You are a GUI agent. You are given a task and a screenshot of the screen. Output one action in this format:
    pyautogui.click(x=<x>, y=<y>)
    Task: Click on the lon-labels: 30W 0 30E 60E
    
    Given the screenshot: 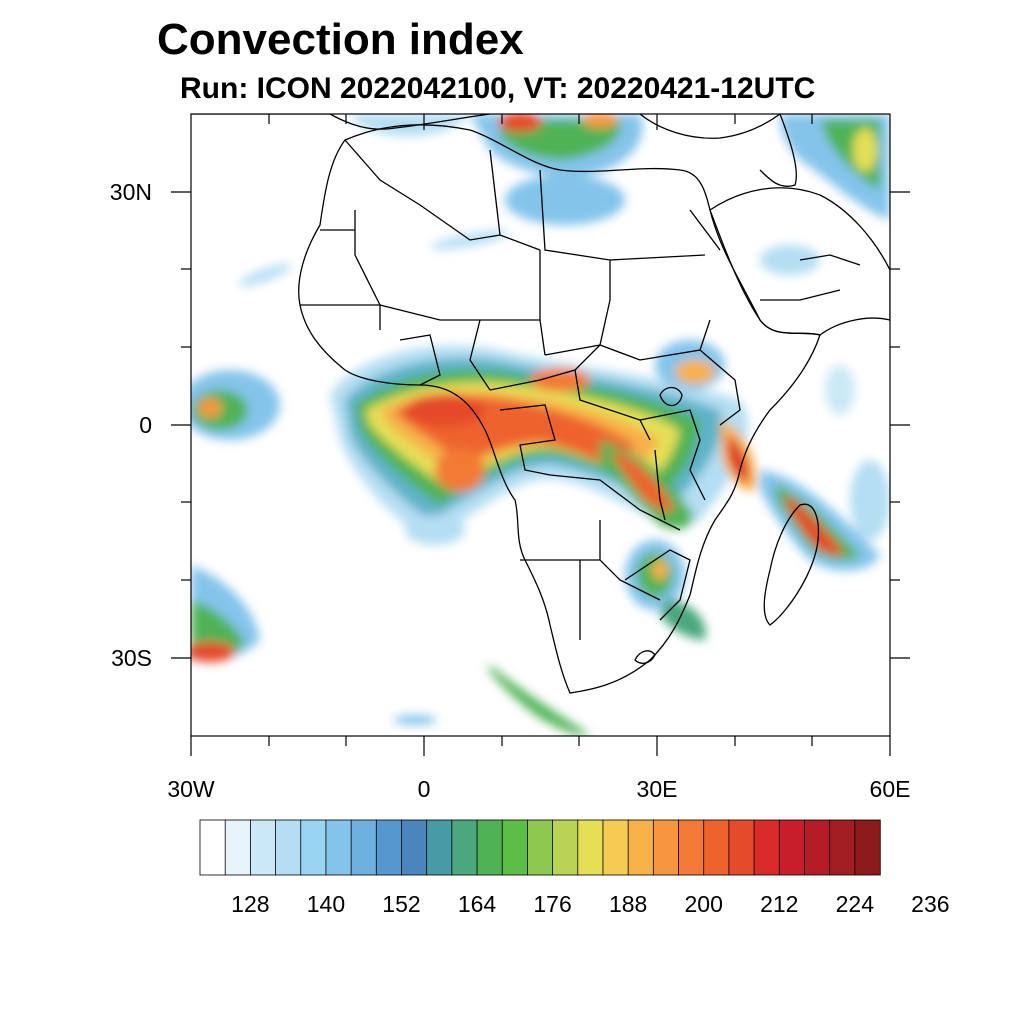 What is the action you would take?
    pyautogui.click(x=538, y=789)
    